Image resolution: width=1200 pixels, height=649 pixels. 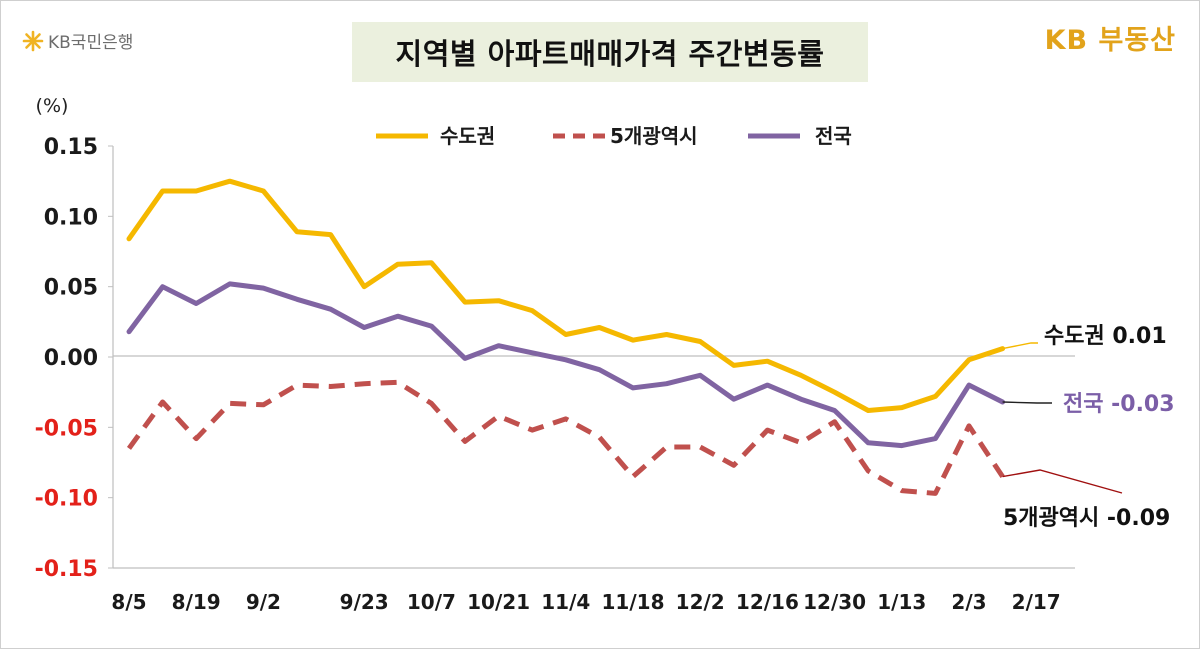 I want to click on chart-title-box: 지역별 아파트매매가격 주간변동률, so click(x=610, y=52).